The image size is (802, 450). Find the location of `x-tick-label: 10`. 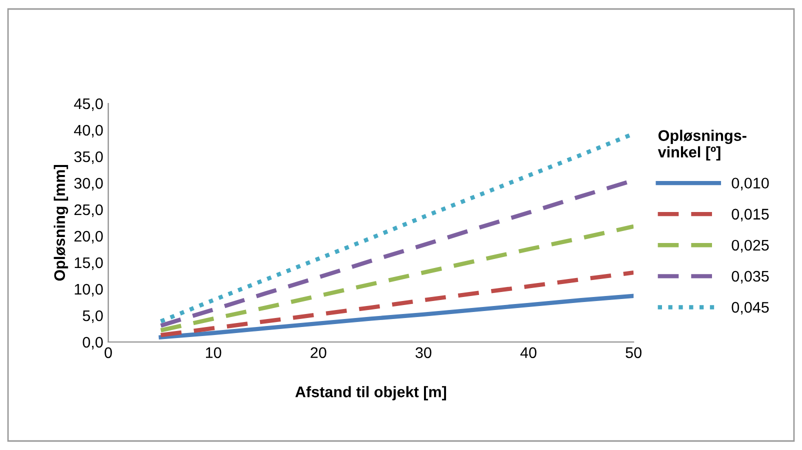

x-tick-label: 10 is located at coordinates (214, 352).